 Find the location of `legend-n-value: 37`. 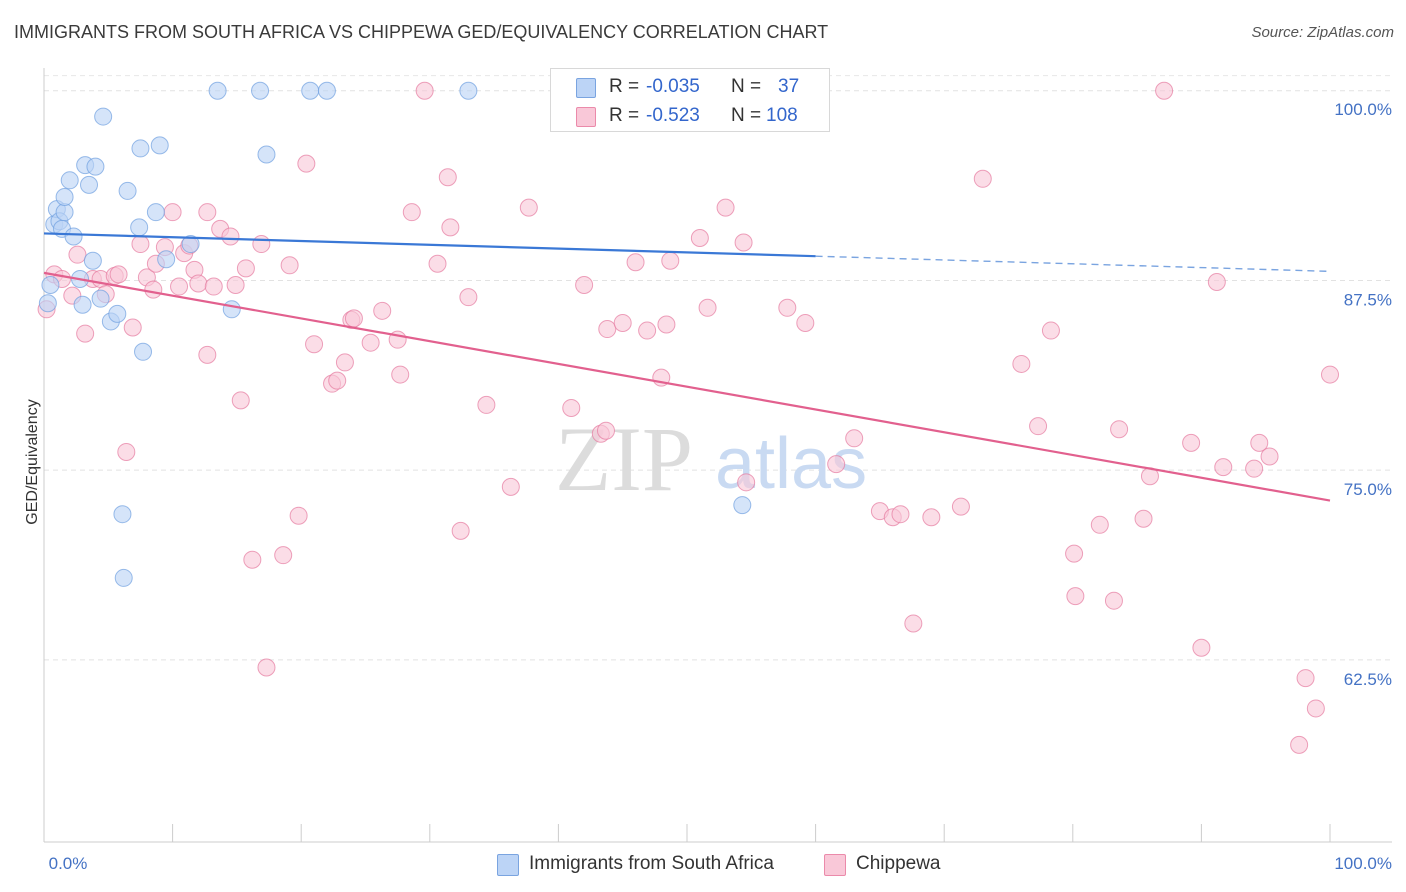

legend-n-value: 37 is located at coordinates (789, 86).